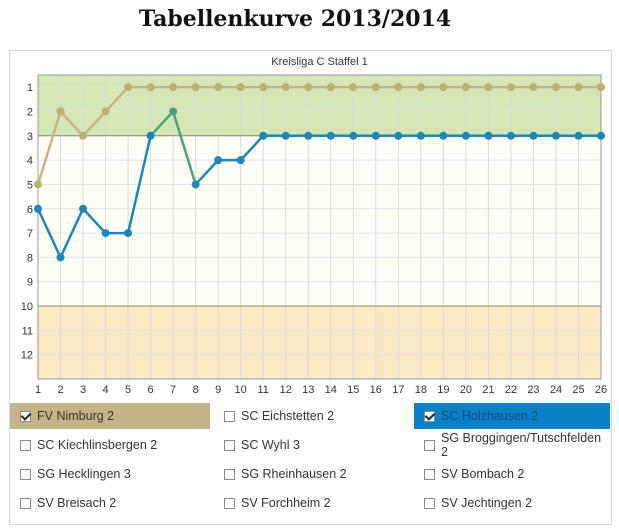  I want to click on x-tick-label: 2, so click(60, 390).